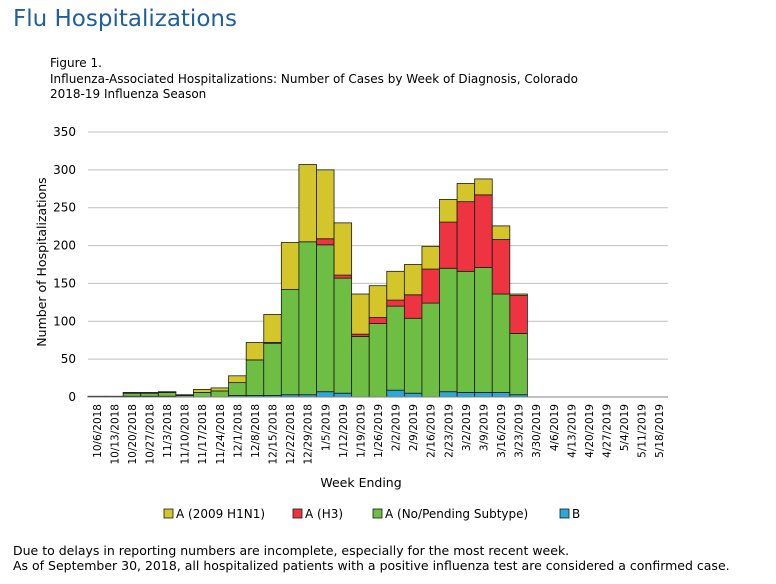 The width and height of the screenshot is (776, 584). I want to click on x-tick-label: 10/6/2018, so click(98, 431).